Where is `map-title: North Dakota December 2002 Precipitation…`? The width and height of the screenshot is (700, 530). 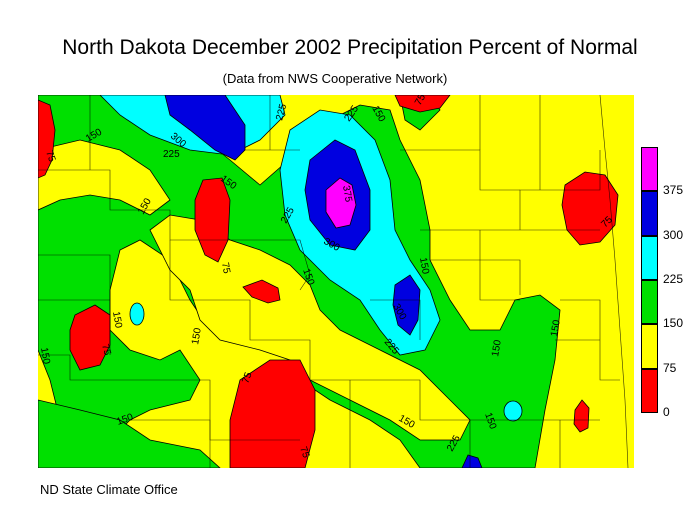
map-title: North Dakota December 2002 Precipitation… is located at coordinates (350, 47).